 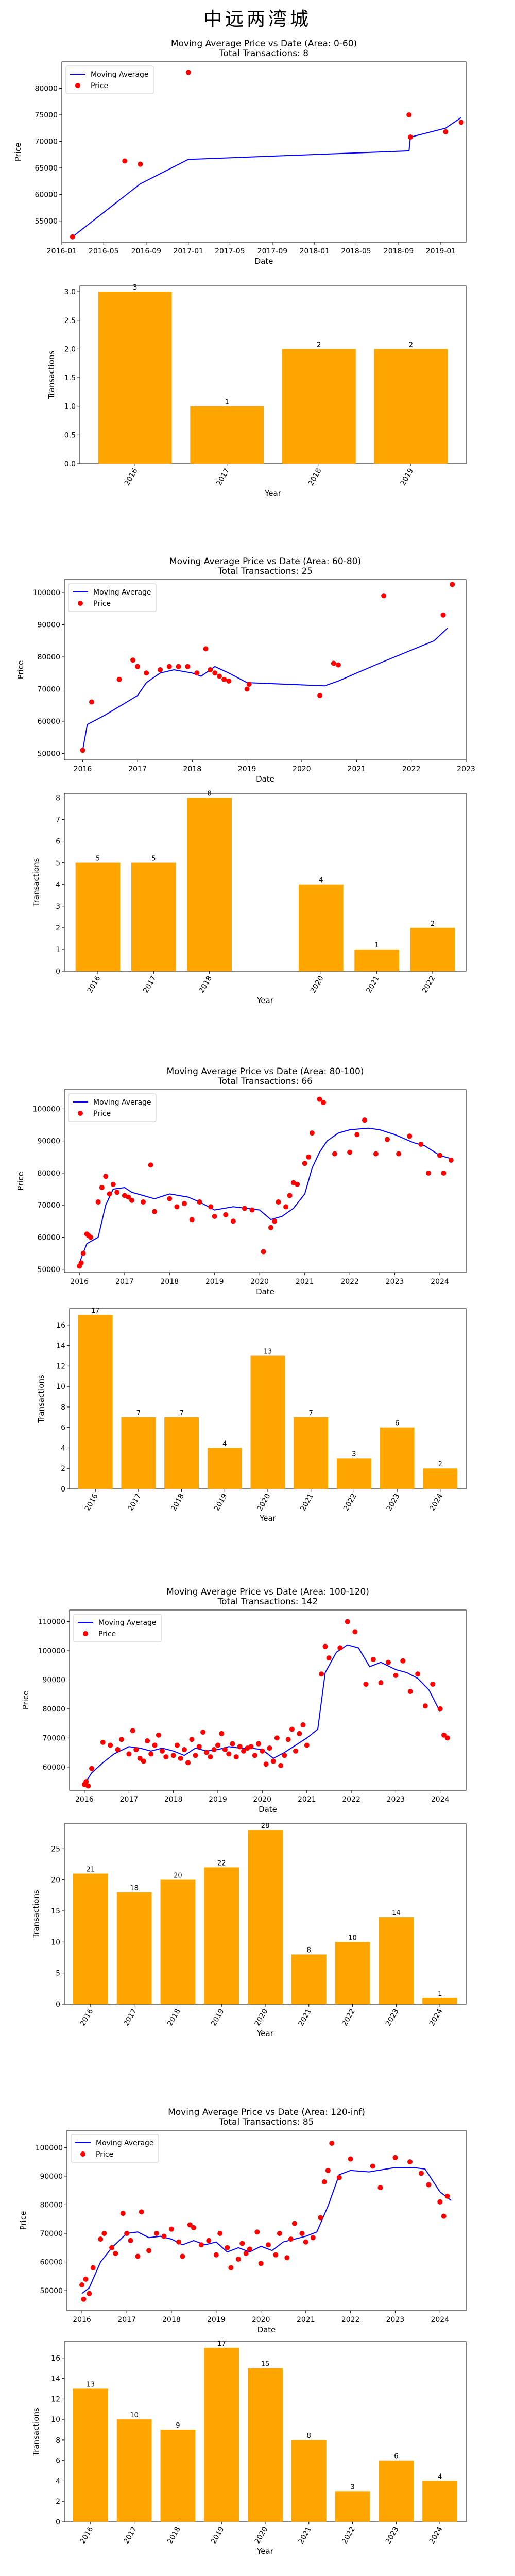 I want to click on y-tick-label: 70000, so click(x=48, y=1205).